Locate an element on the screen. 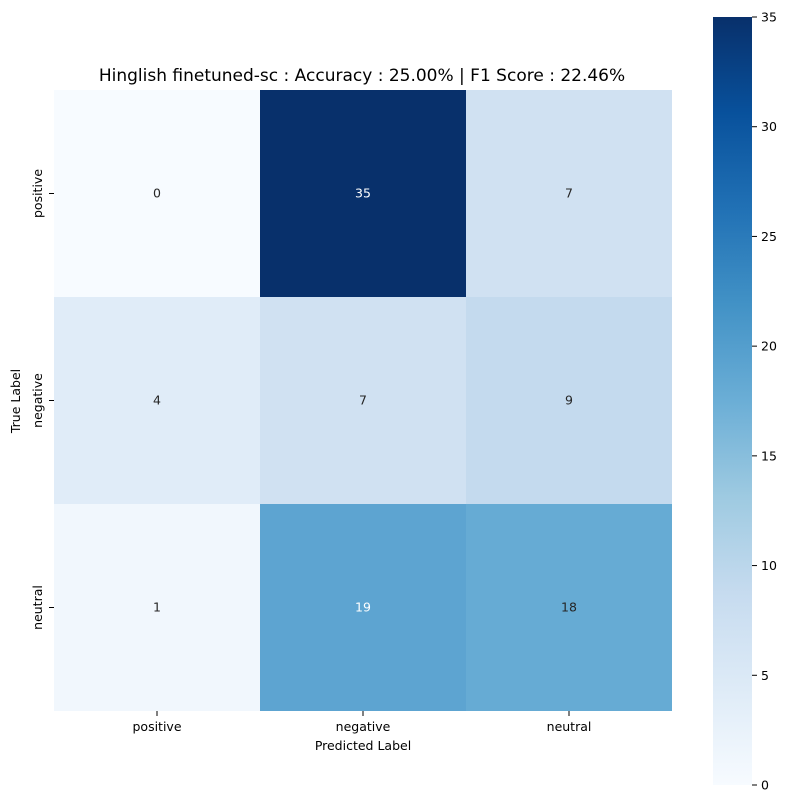  x-tick-label: neutral is located at coordinates (569, 726).